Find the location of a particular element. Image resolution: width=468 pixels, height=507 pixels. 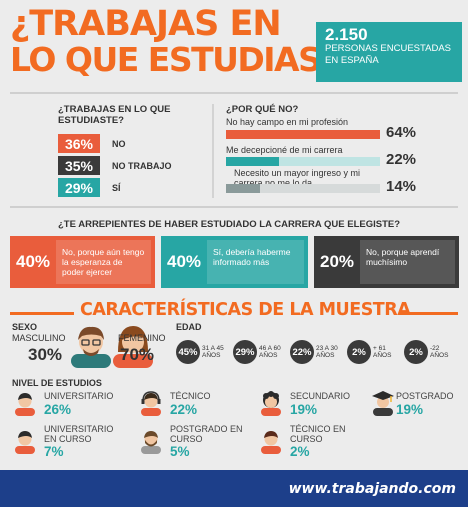

q1-pct-si: 29% is located at coordinates (79, 187).